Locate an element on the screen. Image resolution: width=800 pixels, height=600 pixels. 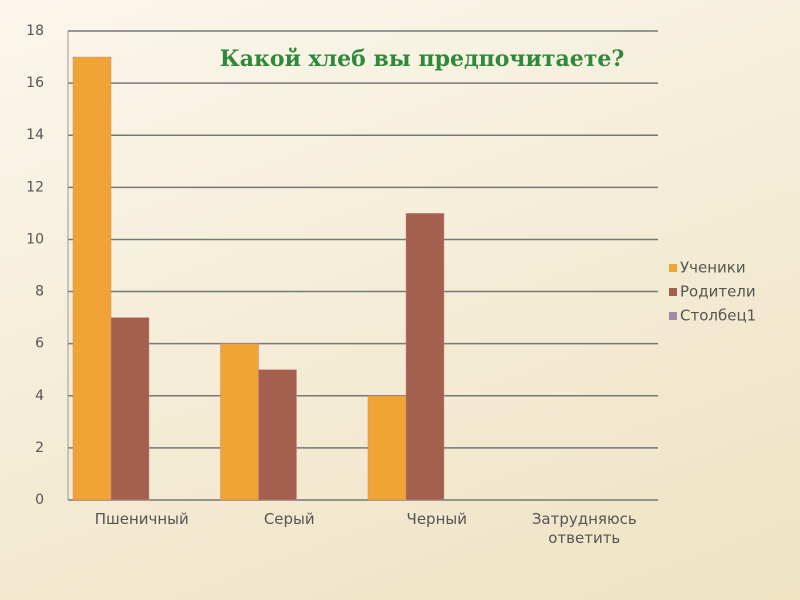
y-tick-label: 18 is located at coordinates (35, 31).